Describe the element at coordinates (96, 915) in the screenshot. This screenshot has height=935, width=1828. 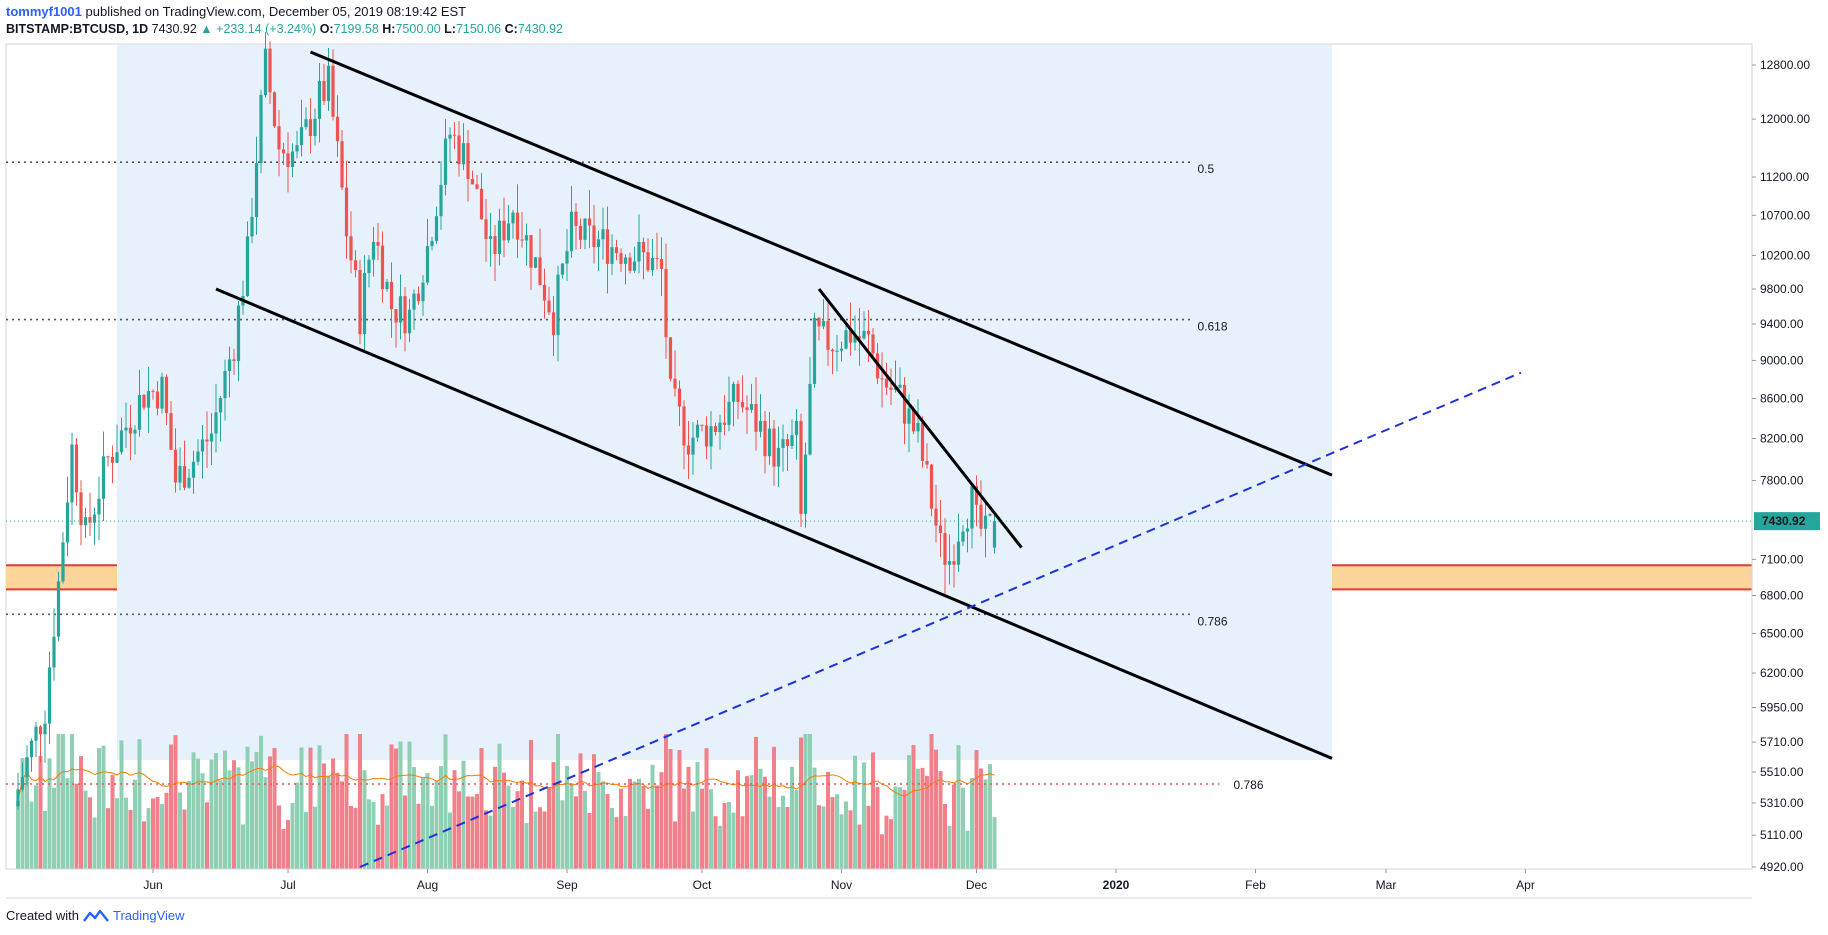
I see `tradingview-logo-icon` at that location.